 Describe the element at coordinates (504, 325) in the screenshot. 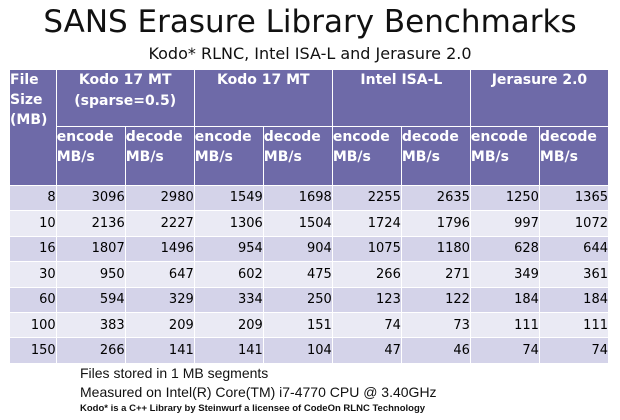

I see `encode-cell: 111` at that location.